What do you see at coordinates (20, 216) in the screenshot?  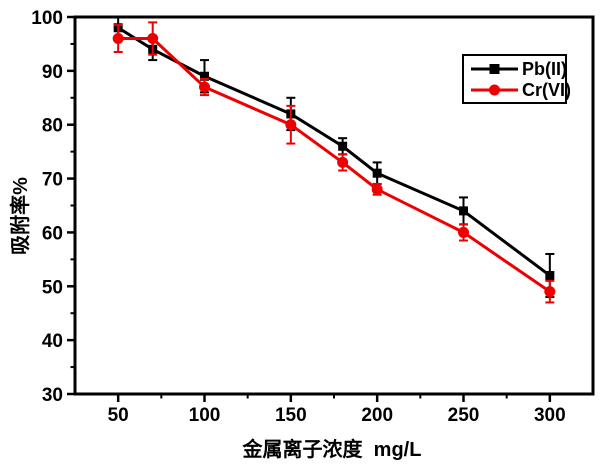 I see `y-axis-title: 吸附率%` at bounding box center [20, 216].